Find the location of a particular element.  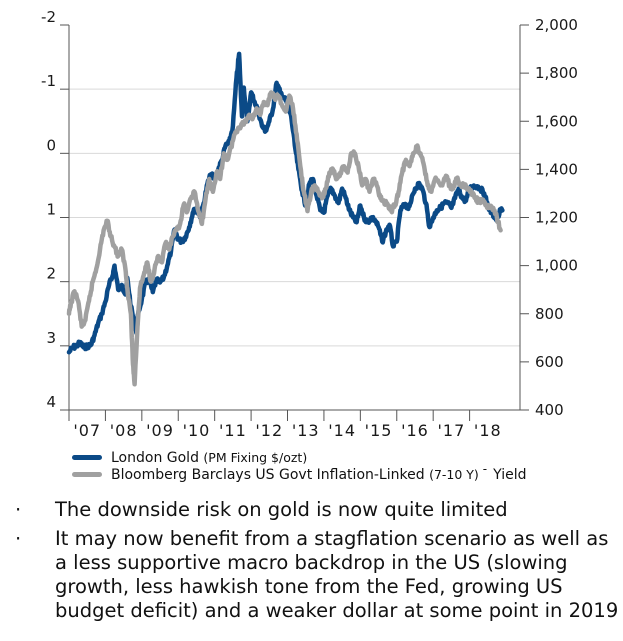

x-tick-label: '09 is located at coordinates (160, 430).